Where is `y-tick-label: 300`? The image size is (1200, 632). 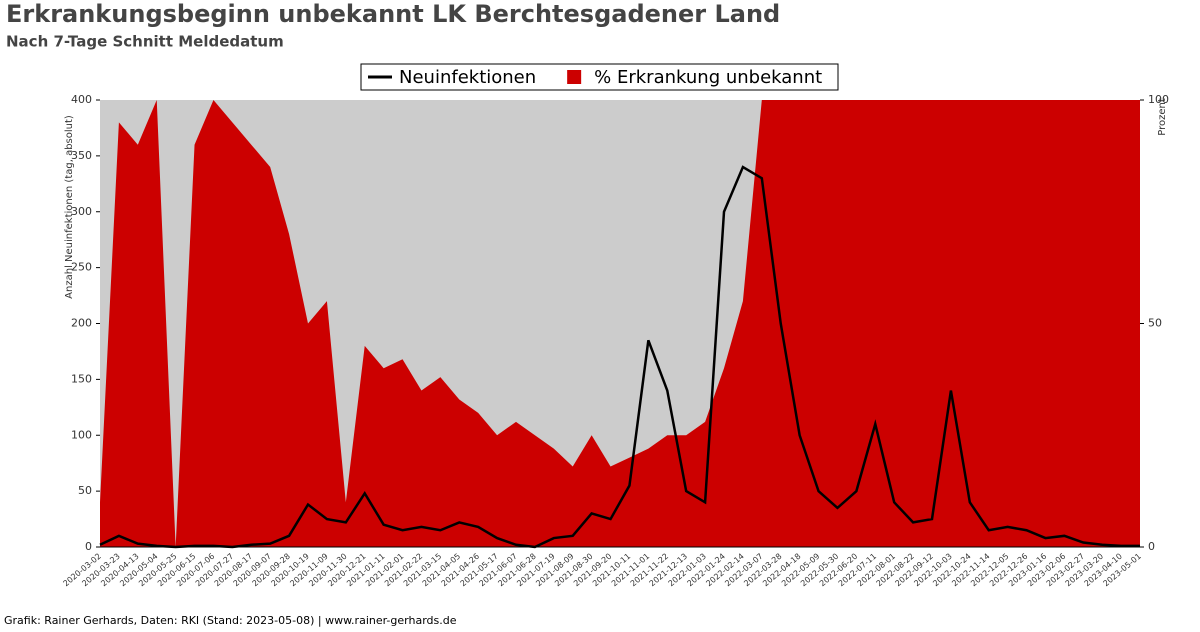 y-tick-label: 300 is located at coordinates (81, 211).